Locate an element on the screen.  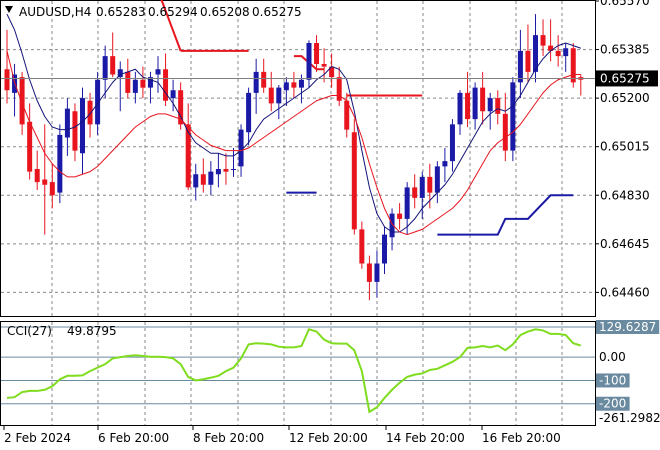
cci-tick-label: 129.6287 is located at coordinates (627, 327).